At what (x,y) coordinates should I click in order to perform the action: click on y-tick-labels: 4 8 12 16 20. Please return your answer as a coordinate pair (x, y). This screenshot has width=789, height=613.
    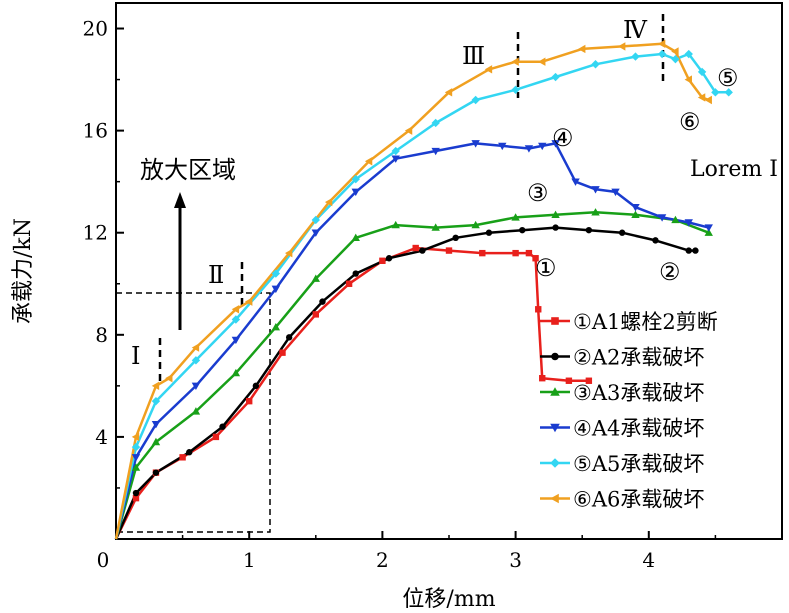
    Looking at the image, I should click on (95, 233).